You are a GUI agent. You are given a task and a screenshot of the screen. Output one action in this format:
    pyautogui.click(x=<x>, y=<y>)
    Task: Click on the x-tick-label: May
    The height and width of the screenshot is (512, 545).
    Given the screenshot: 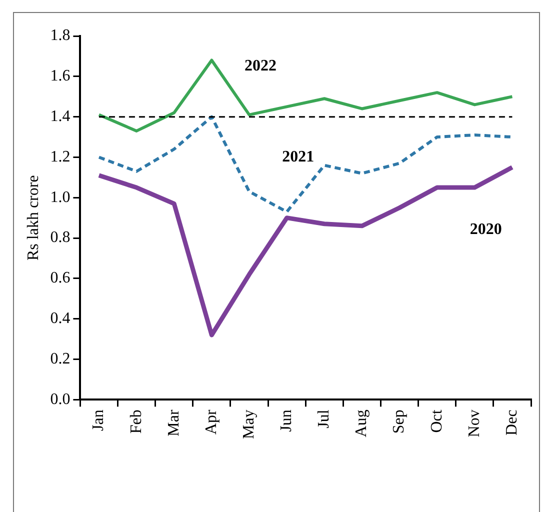 What is the action you would take?
    pyautogui.click(x=249, y=424)
    